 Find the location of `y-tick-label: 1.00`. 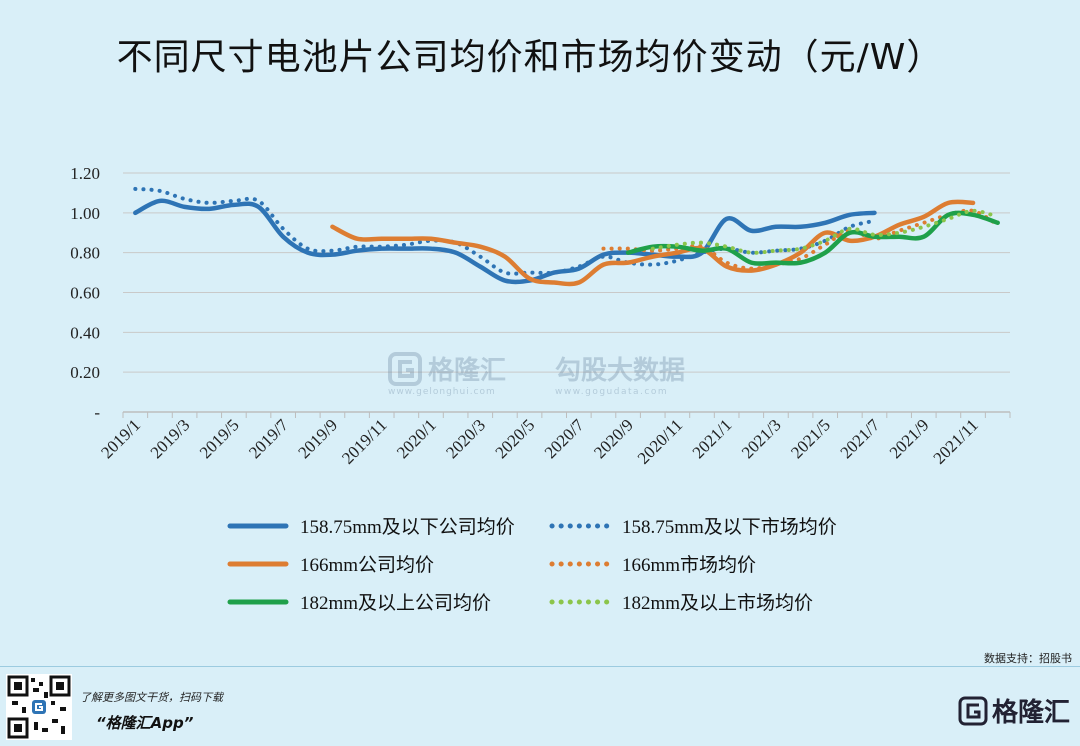

y-tick-label: 1.00 is located at coordinates (85, 213).